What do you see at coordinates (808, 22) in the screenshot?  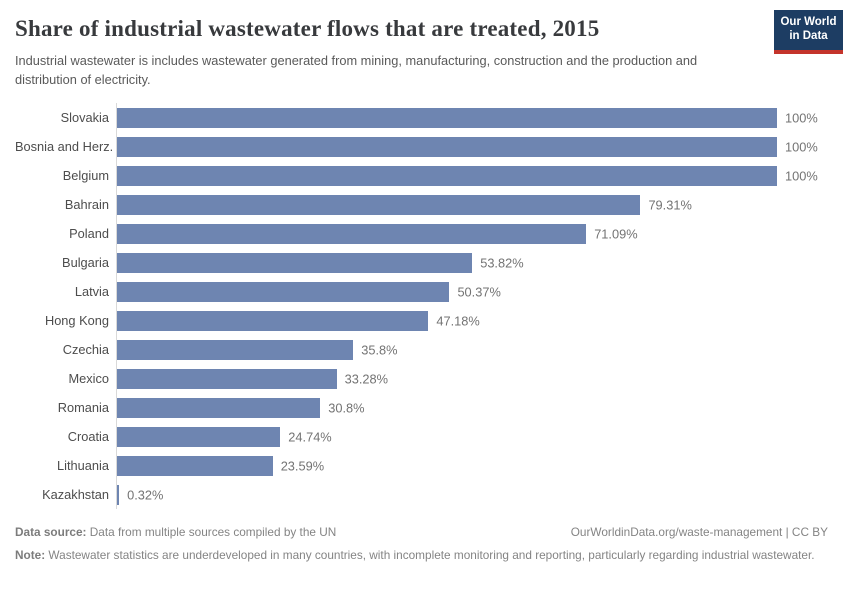 I see `owid-logo-line1: Our World` at bounding box center [808, 22].